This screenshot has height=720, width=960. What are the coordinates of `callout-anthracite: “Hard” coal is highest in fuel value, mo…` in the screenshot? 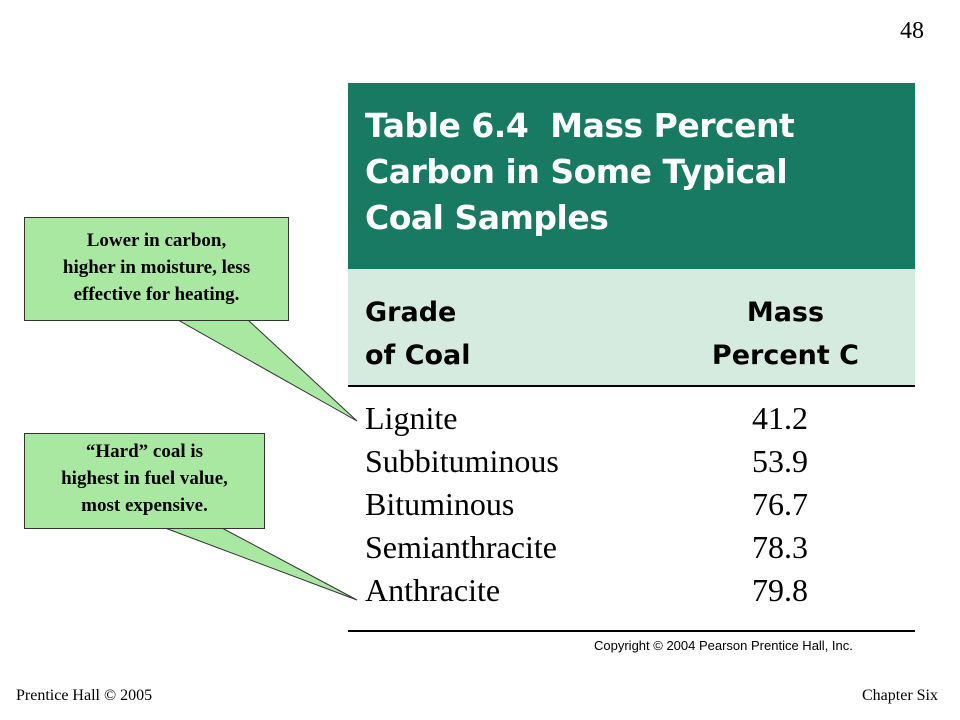 It's located at (144, 481).